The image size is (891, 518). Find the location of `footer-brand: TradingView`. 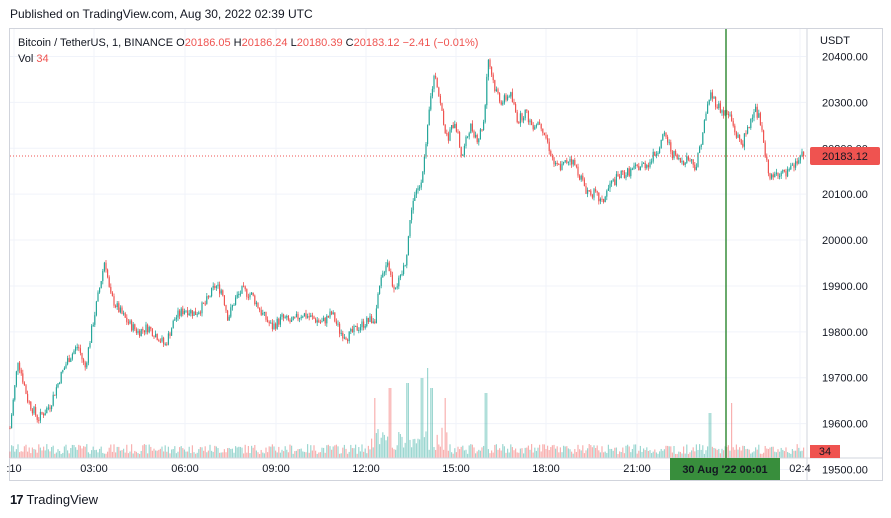

footer-brand: TradingView is located at coordinates (62, 499).